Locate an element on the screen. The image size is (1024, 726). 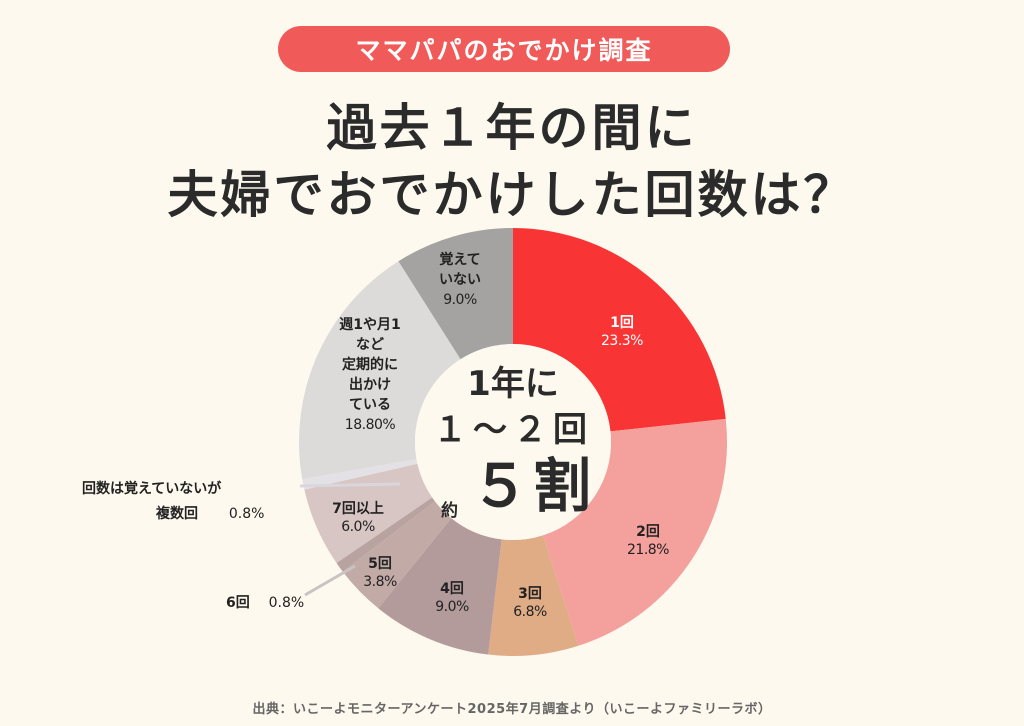
donut-hole is located at coordinates (513, 442).